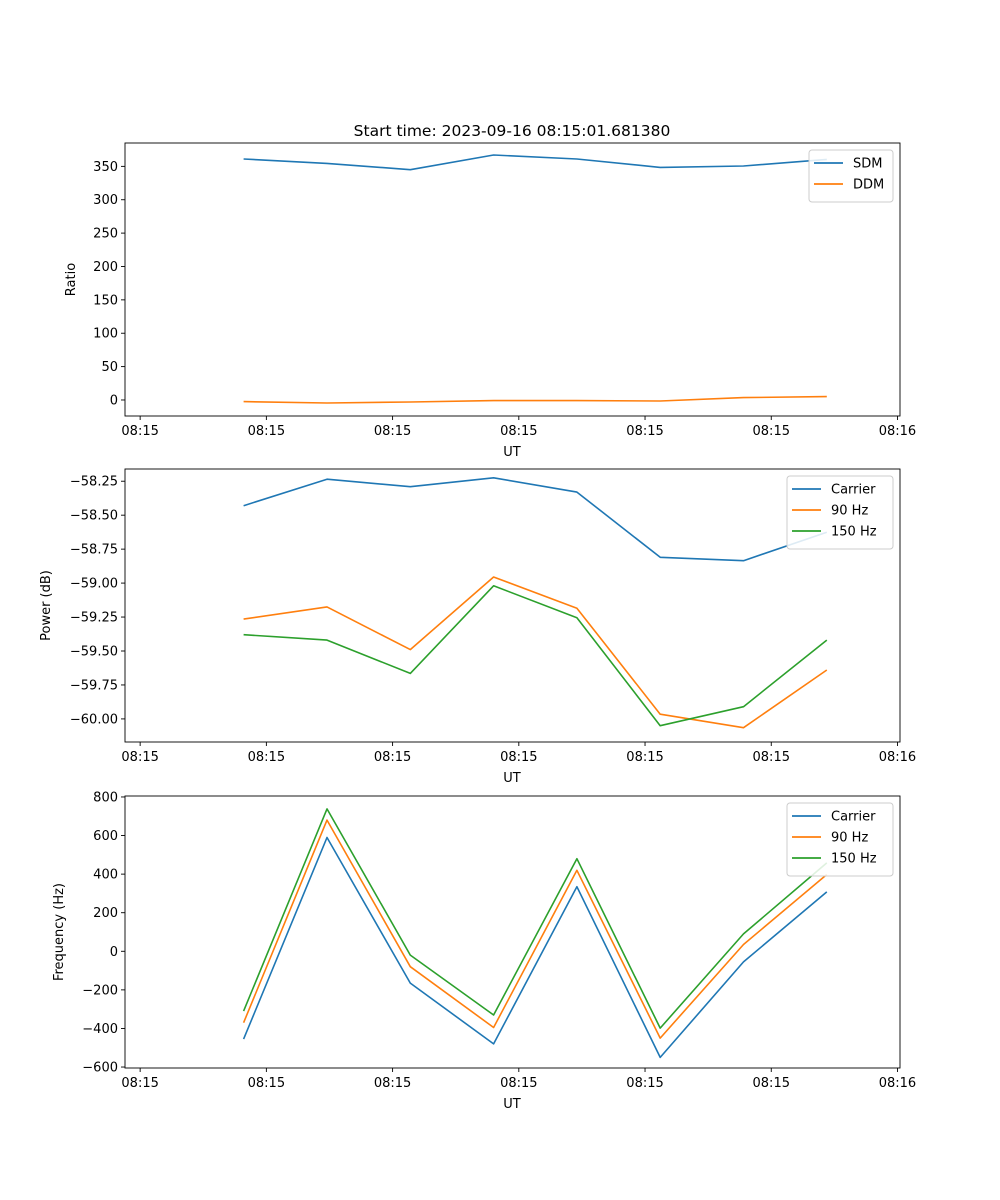  Describe the element at coordinates (512, 131) in the screenshot. I see `figure-title: Start time: 2023-09-16 08:15:01.681380` at that location.